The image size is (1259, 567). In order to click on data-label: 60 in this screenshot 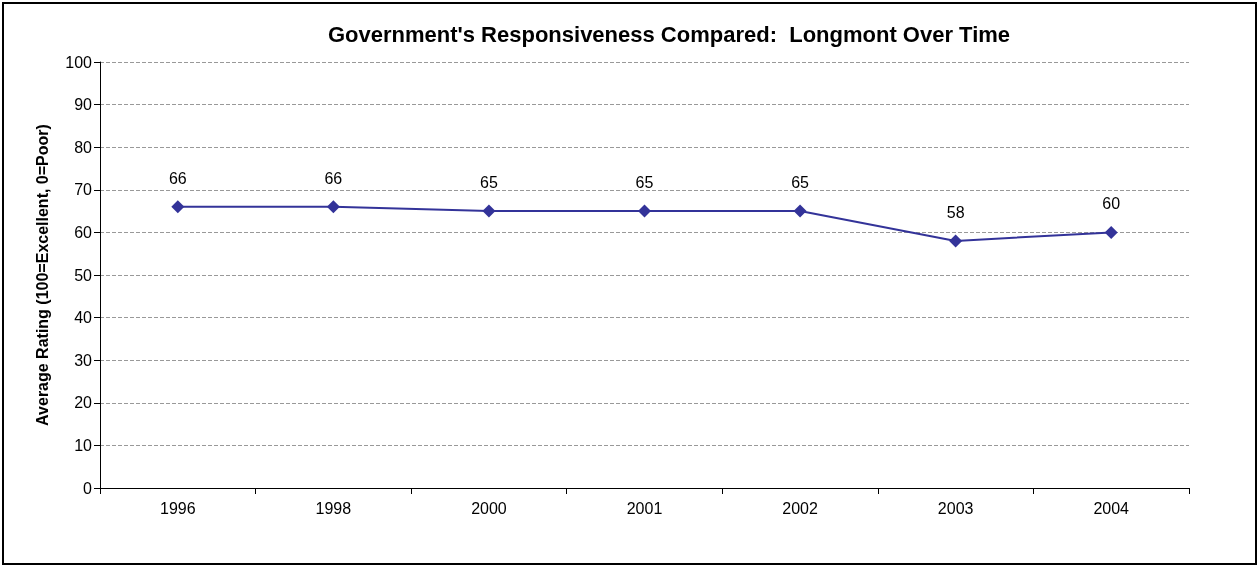, I will do `click(1111, 204)`.